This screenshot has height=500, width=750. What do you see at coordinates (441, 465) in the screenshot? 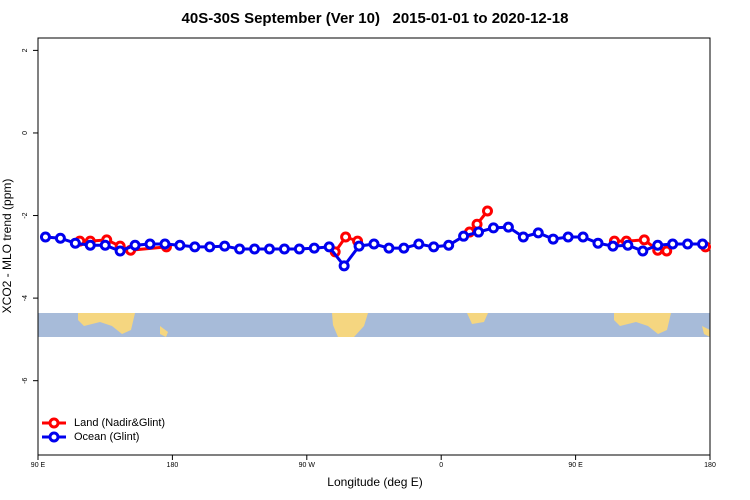
I see `x-tick-label: 0` at bounding box center [441, 465].